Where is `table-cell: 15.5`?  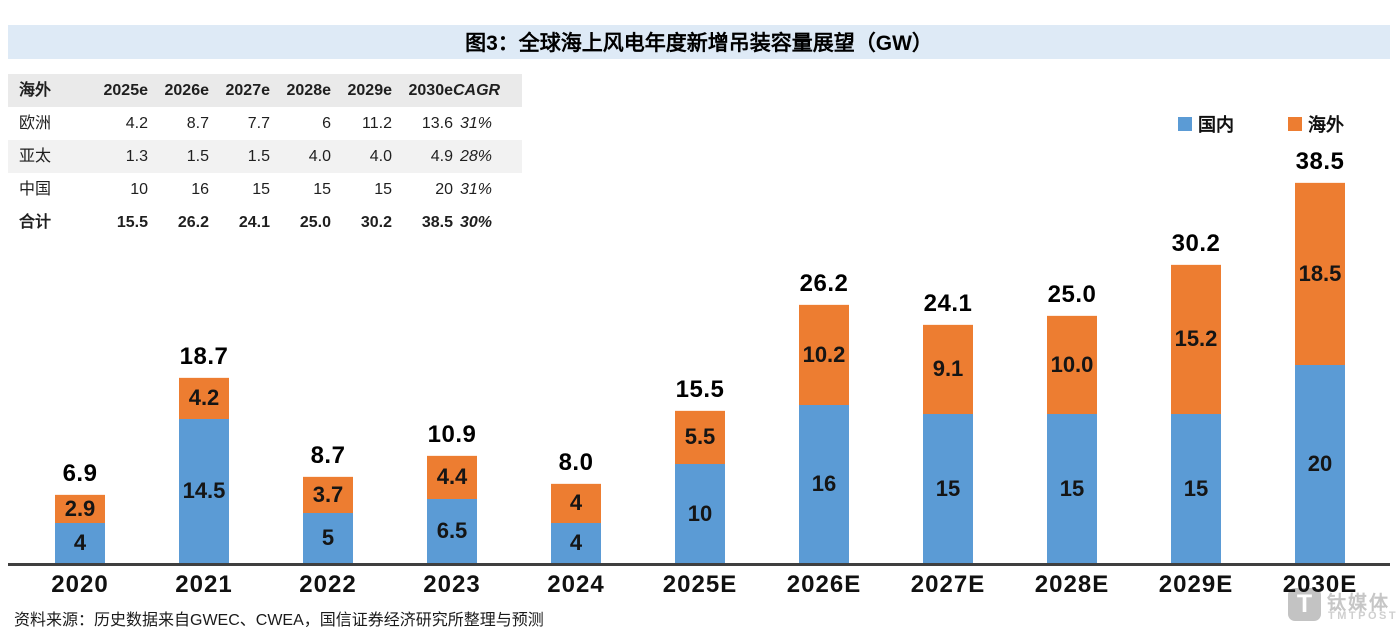 table-cell: 15.5 is located at coordinates (132, 222).